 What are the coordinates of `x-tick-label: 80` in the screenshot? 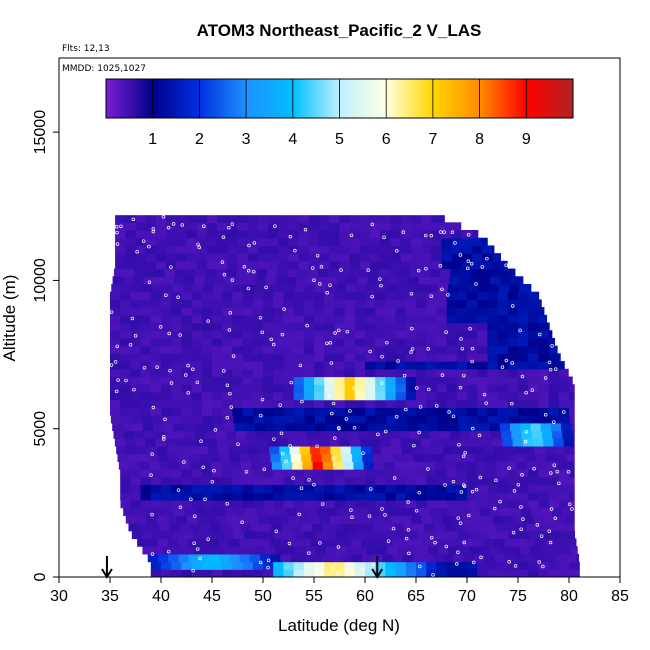 It's located at (569, 596).